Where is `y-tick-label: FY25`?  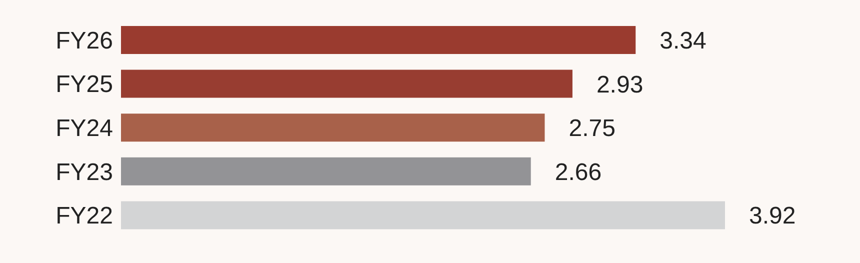 y-tick-label: FY25 is located at coordinates (84, 84).